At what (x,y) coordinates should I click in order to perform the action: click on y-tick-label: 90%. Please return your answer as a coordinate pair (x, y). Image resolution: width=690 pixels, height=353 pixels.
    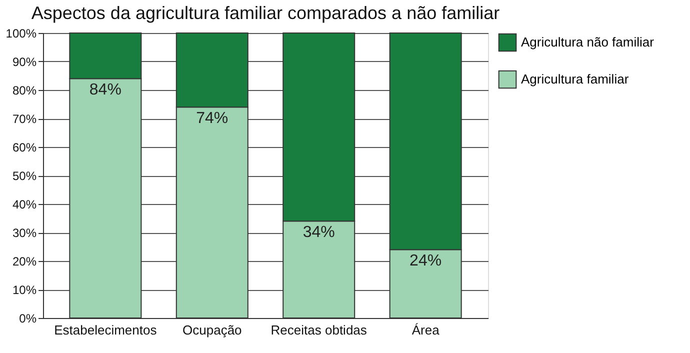
    Looking at the image, I should click on (24, 62).